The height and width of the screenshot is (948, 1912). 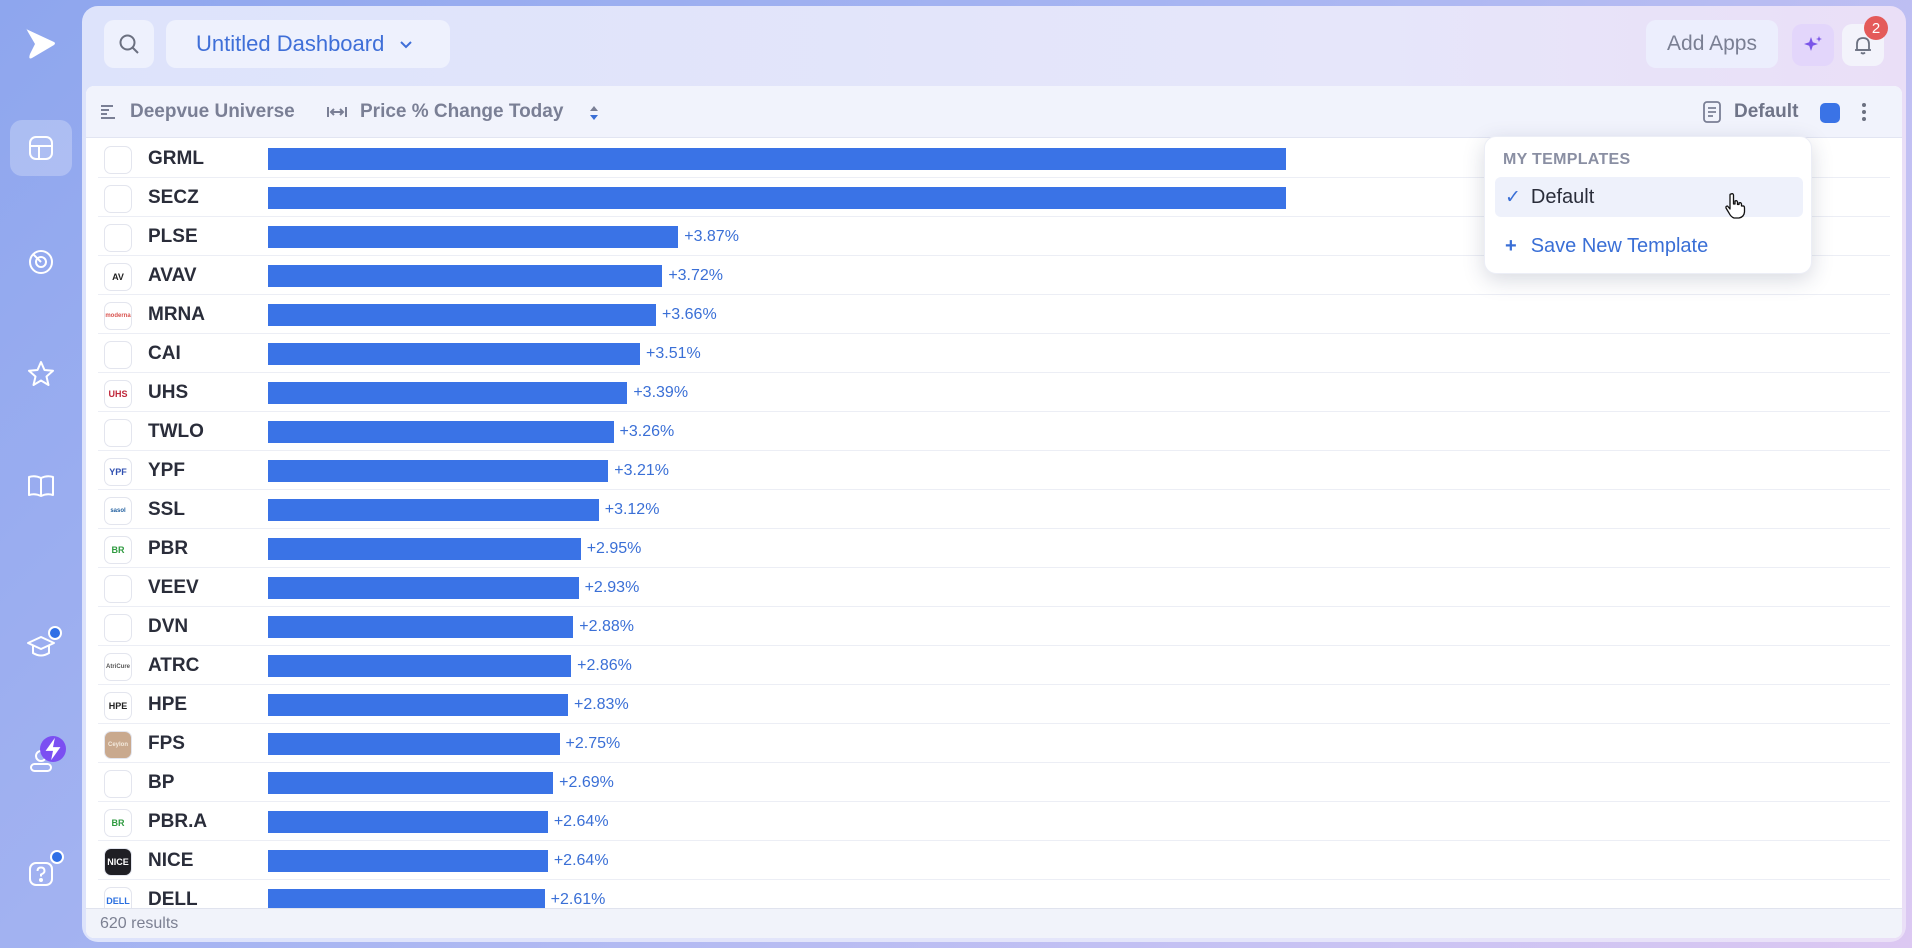 I want to click on dashboard-selector: Untitled Dashboard, so click(x=308, y=44).